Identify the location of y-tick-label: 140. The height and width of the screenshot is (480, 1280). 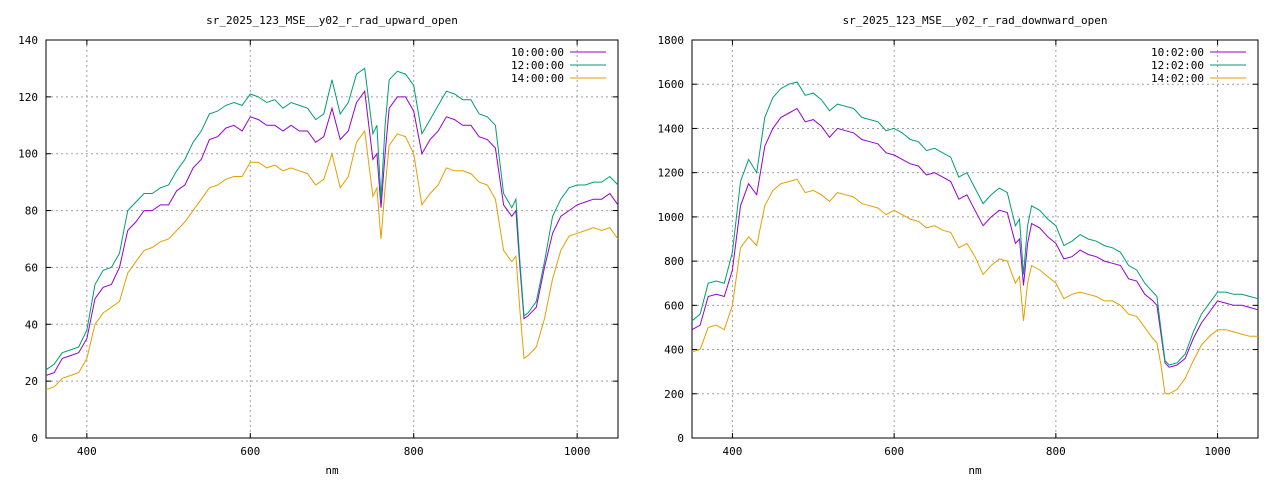
(28, 40).